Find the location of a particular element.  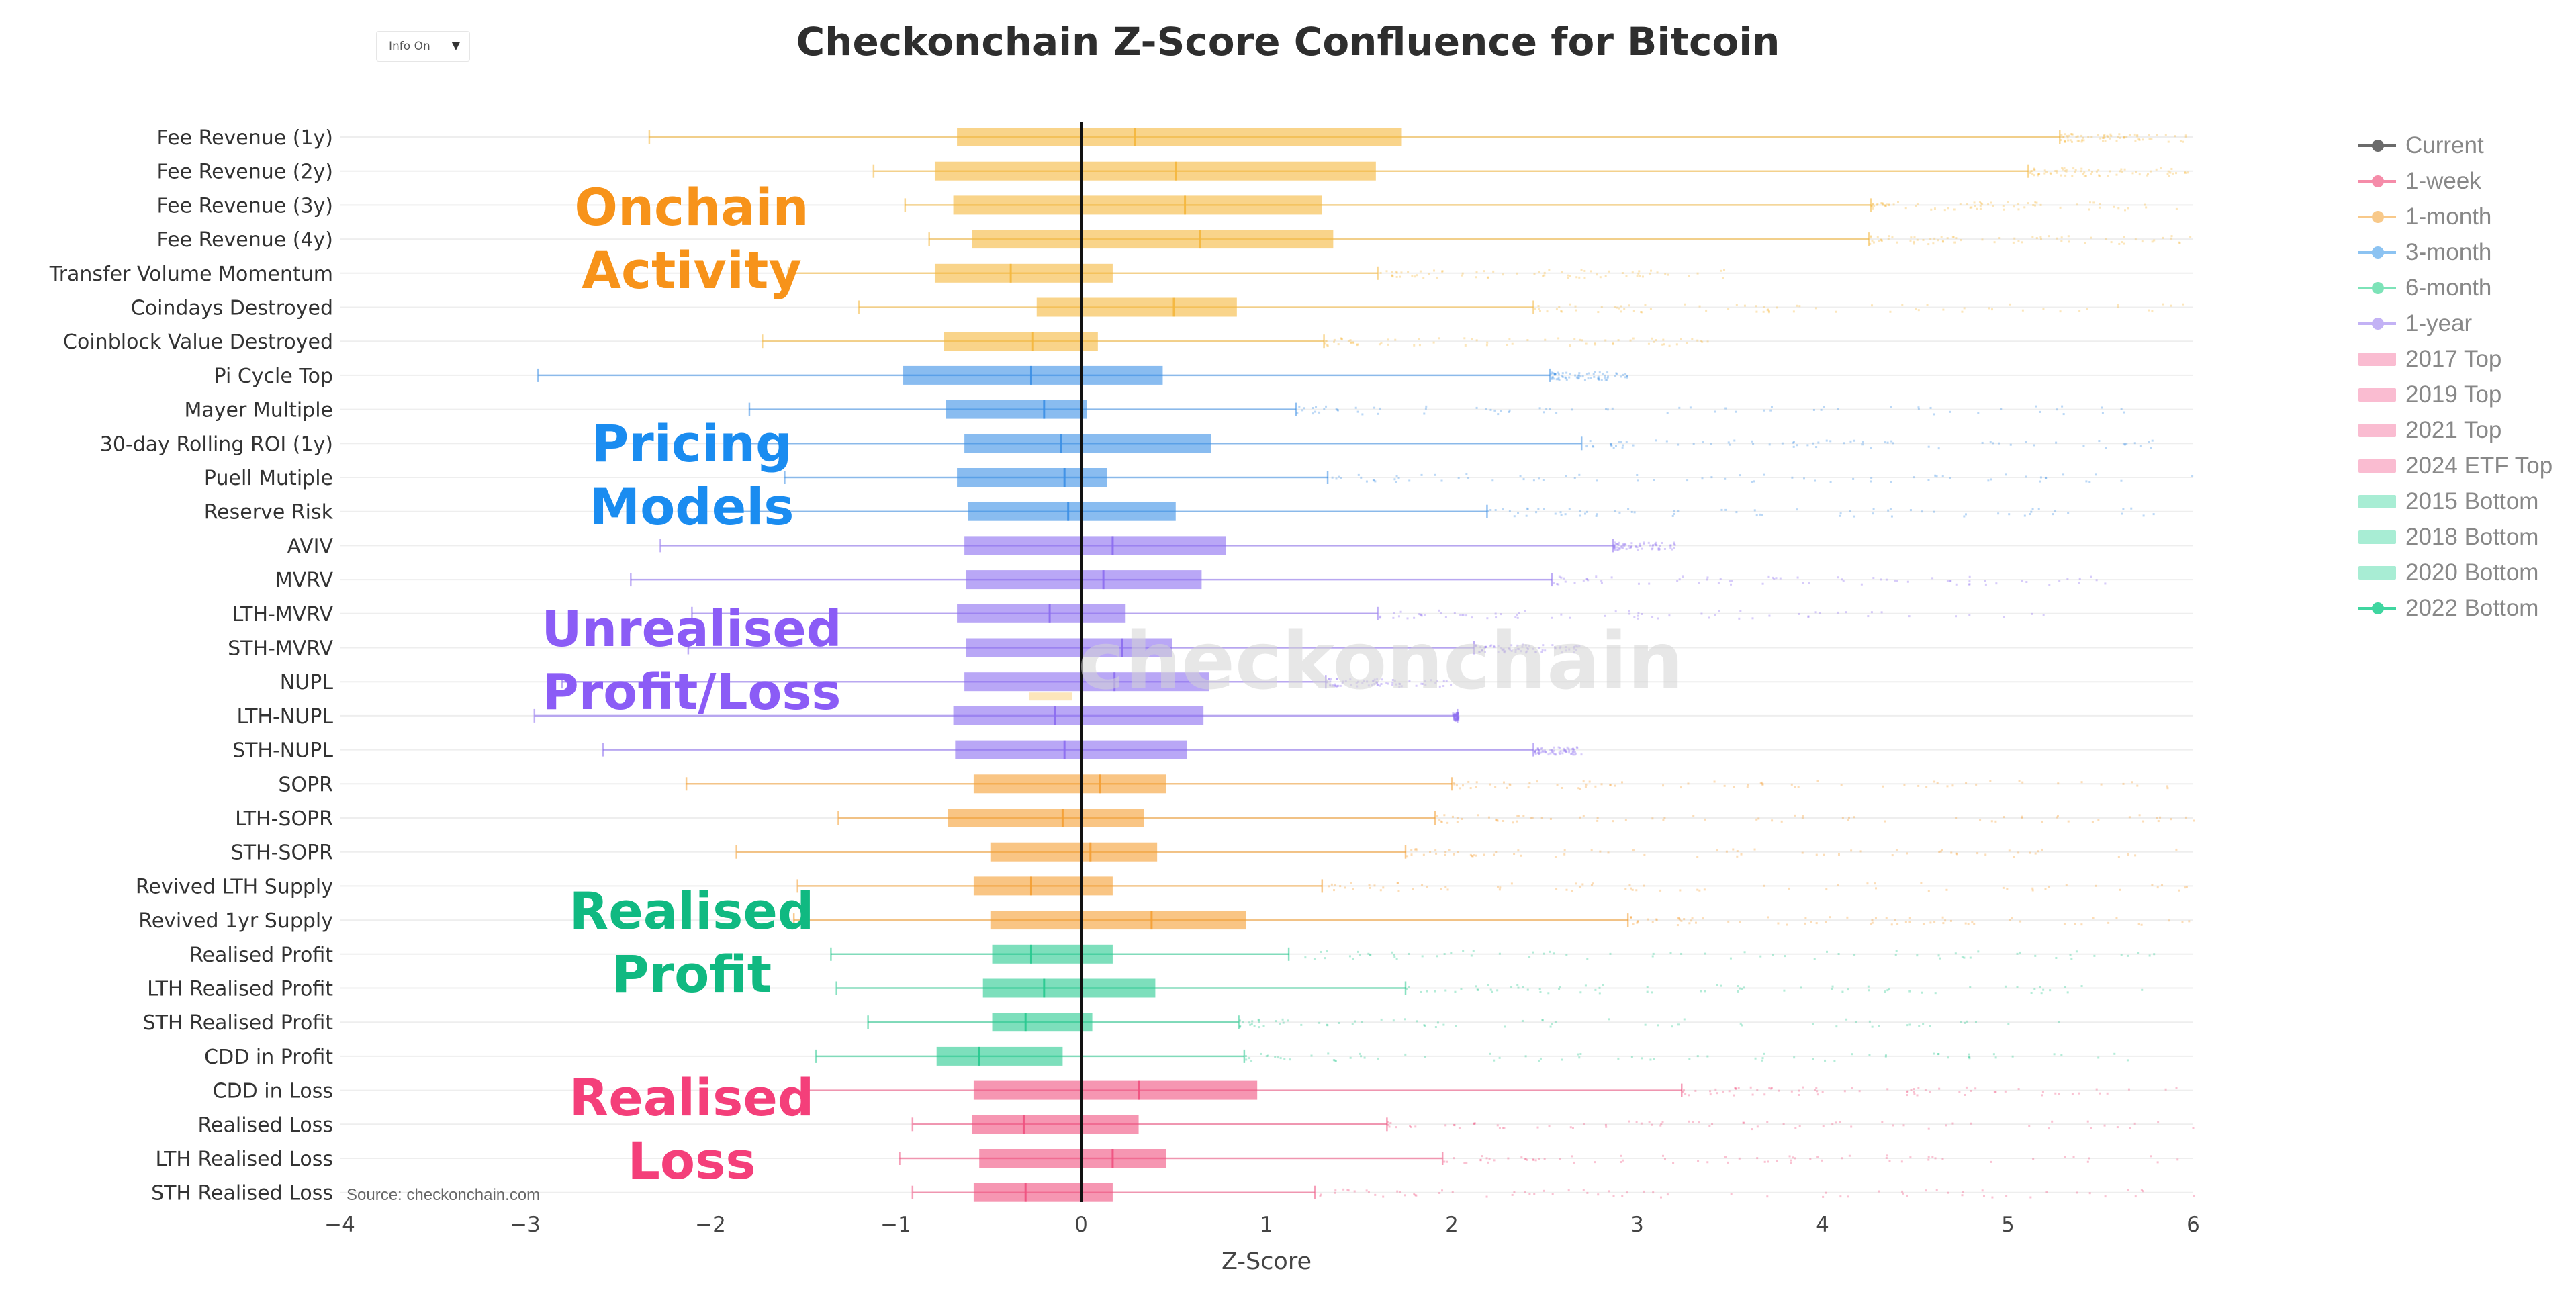

legend-item: 2020 Bottom is located at coordinates (2454, 572).